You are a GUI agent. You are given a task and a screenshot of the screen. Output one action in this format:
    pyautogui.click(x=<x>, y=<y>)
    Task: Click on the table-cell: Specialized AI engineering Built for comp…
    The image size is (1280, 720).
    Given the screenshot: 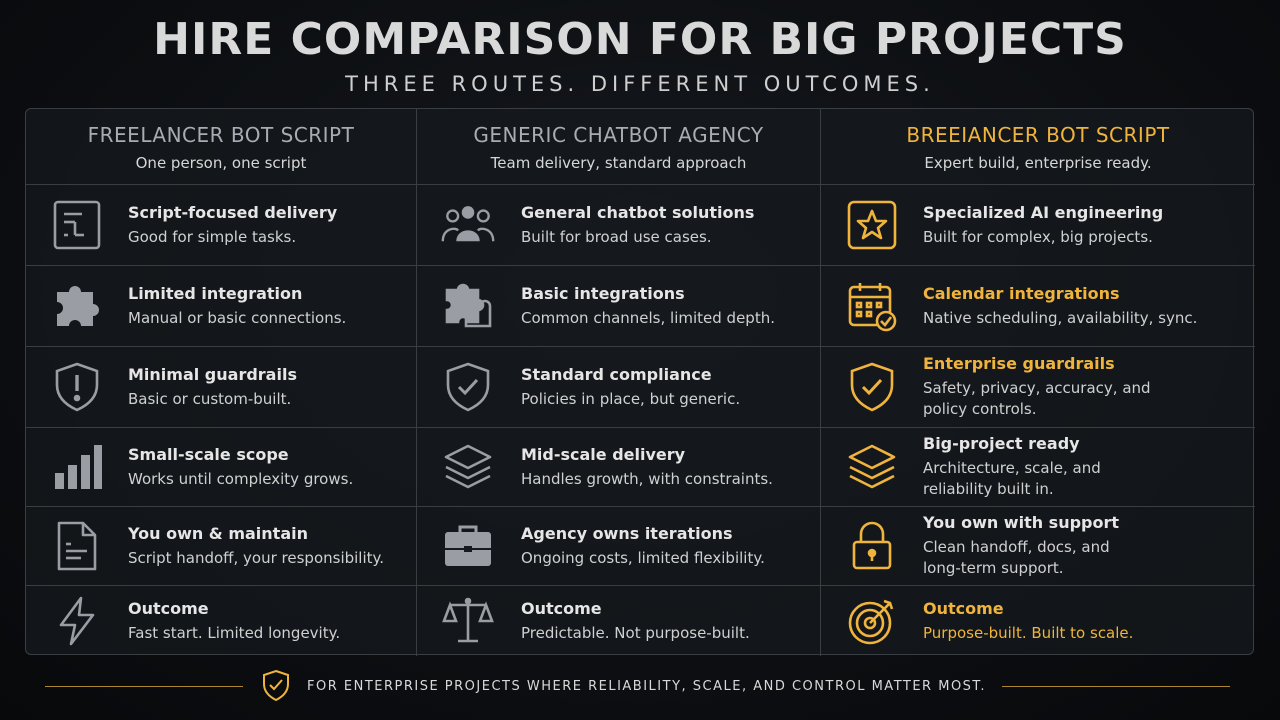 What is the action you would take?
    pyautogui.click(x=1038, y=225)
    